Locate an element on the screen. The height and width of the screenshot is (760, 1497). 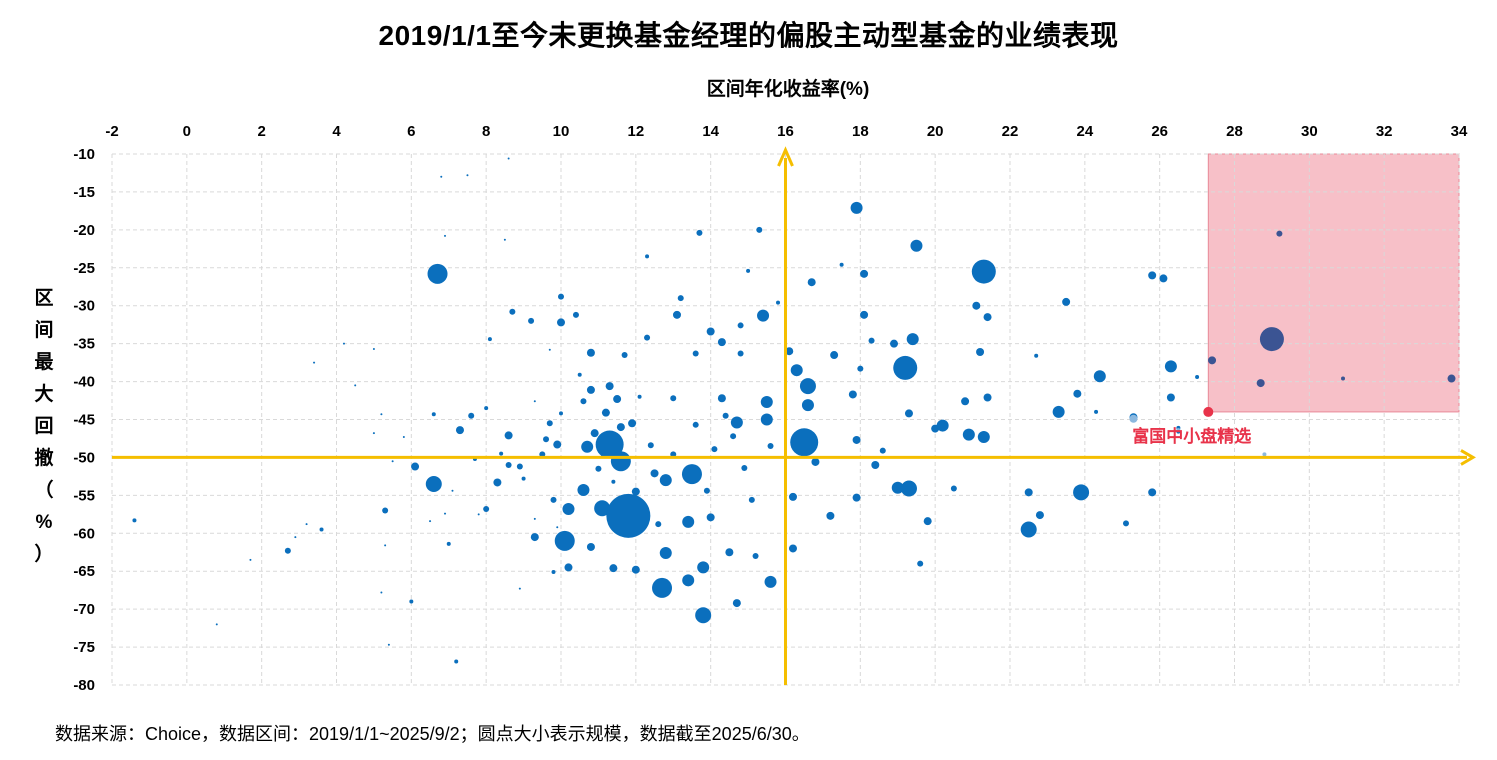
y-tick-label: -50 is located at coordinates (84, 457).